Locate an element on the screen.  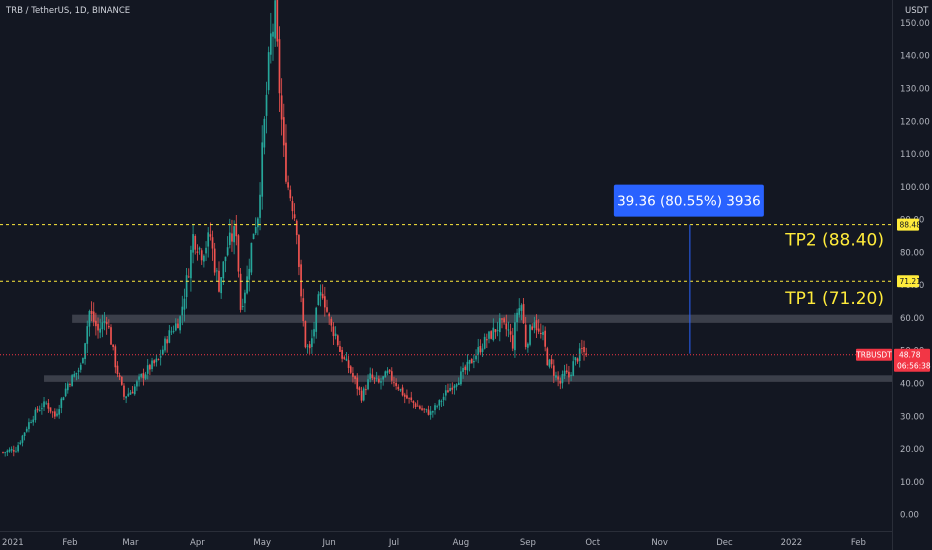
y-tick-label: 60.00 is located at coordinates (912, 319).